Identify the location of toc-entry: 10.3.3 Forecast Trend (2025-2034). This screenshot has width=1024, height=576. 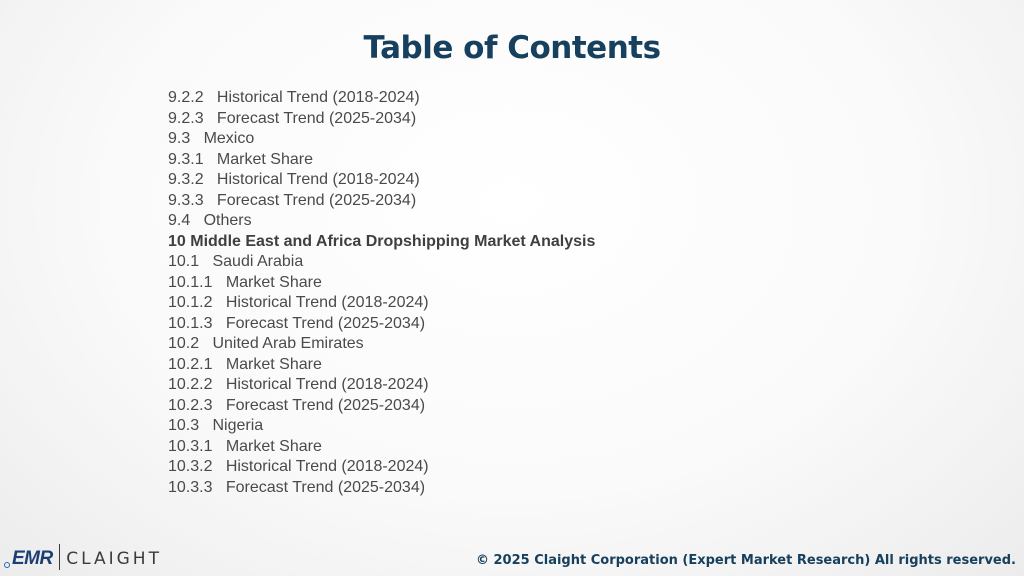
(297, 487).